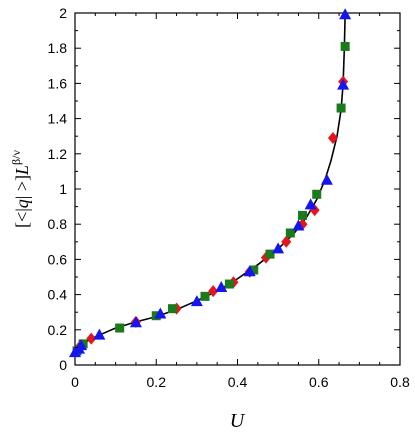 The width and height of the screenshot is (415, 438). Describe the element at coordinates (58, 83) in the screenshot. I see `y-tick-label: 1.6` at that location.